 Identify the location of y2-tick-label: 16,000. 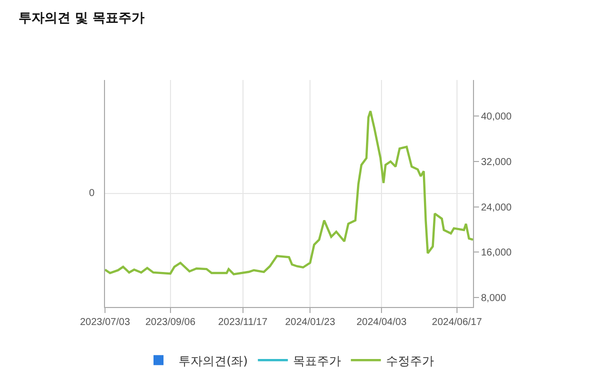
(496, 253).